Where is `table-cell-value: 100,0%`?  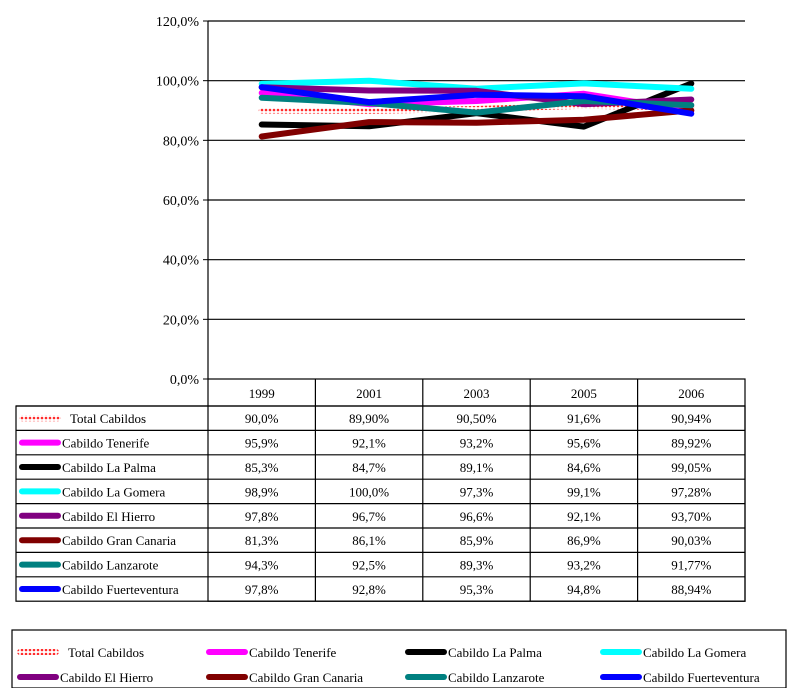
table-cell-value: 100,0% is located at coordinates (369, 491).